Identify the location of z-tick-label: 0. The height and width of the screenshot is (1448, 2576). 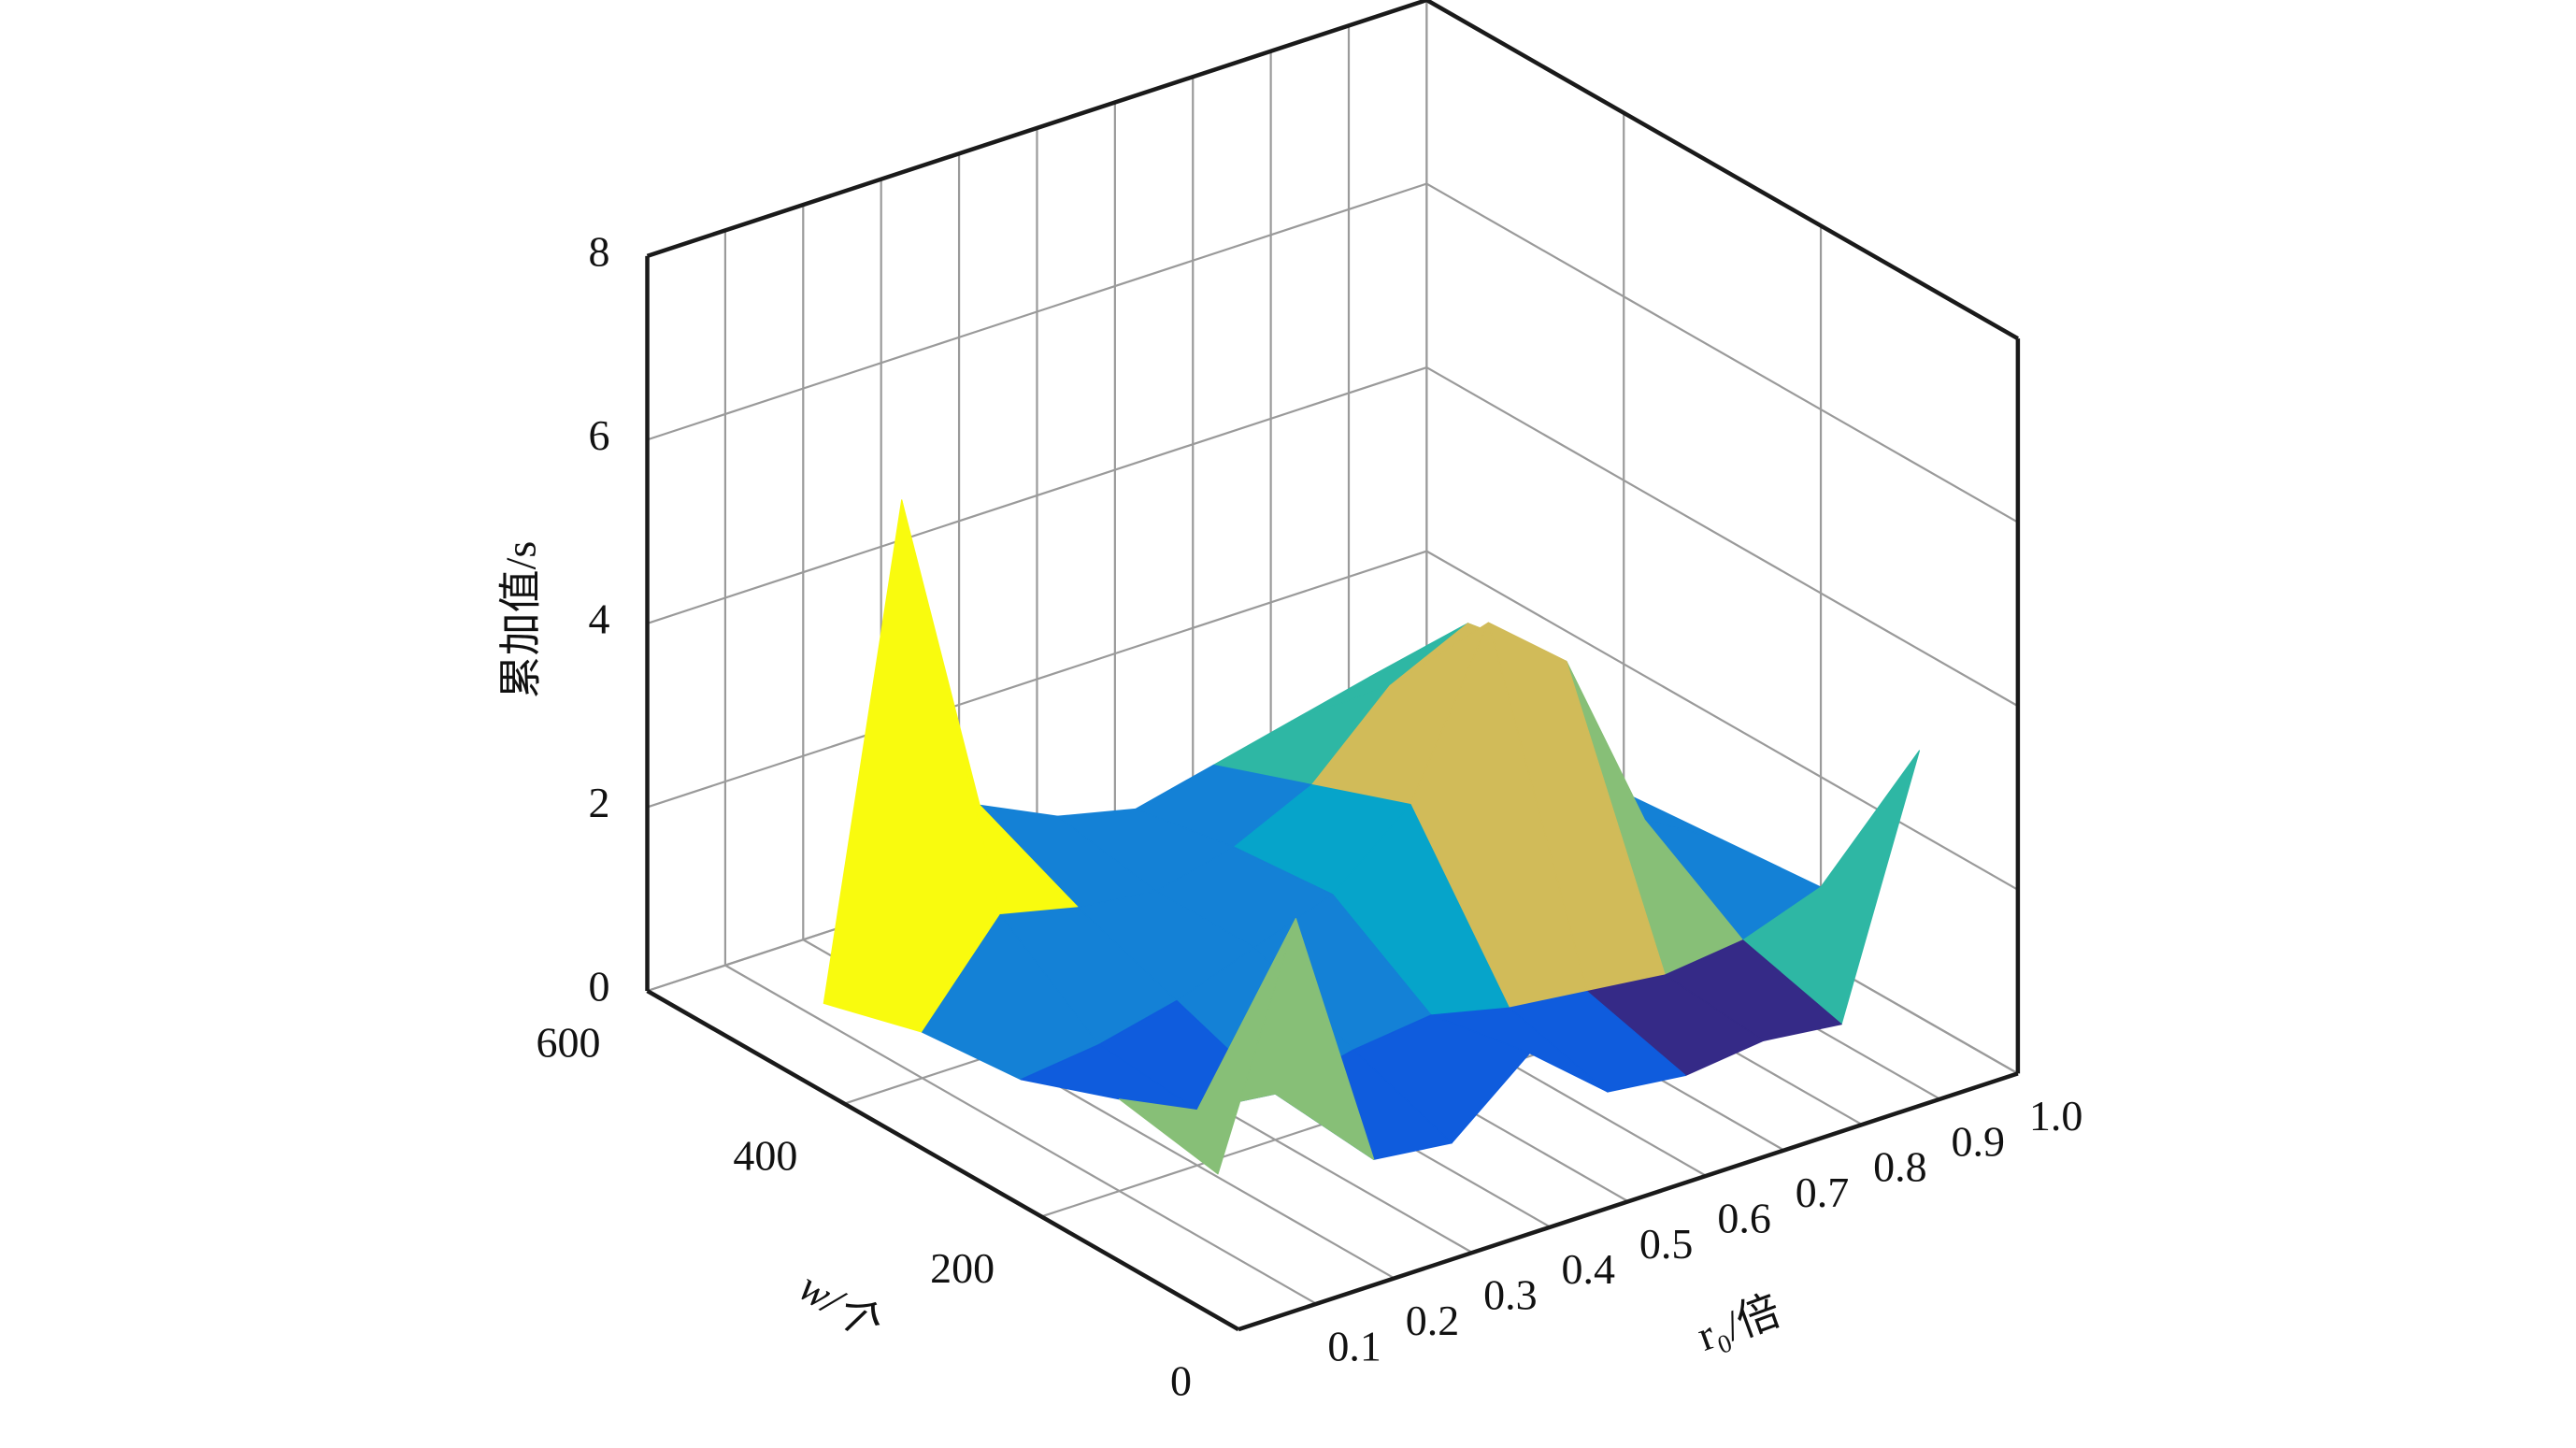
(599, 987).